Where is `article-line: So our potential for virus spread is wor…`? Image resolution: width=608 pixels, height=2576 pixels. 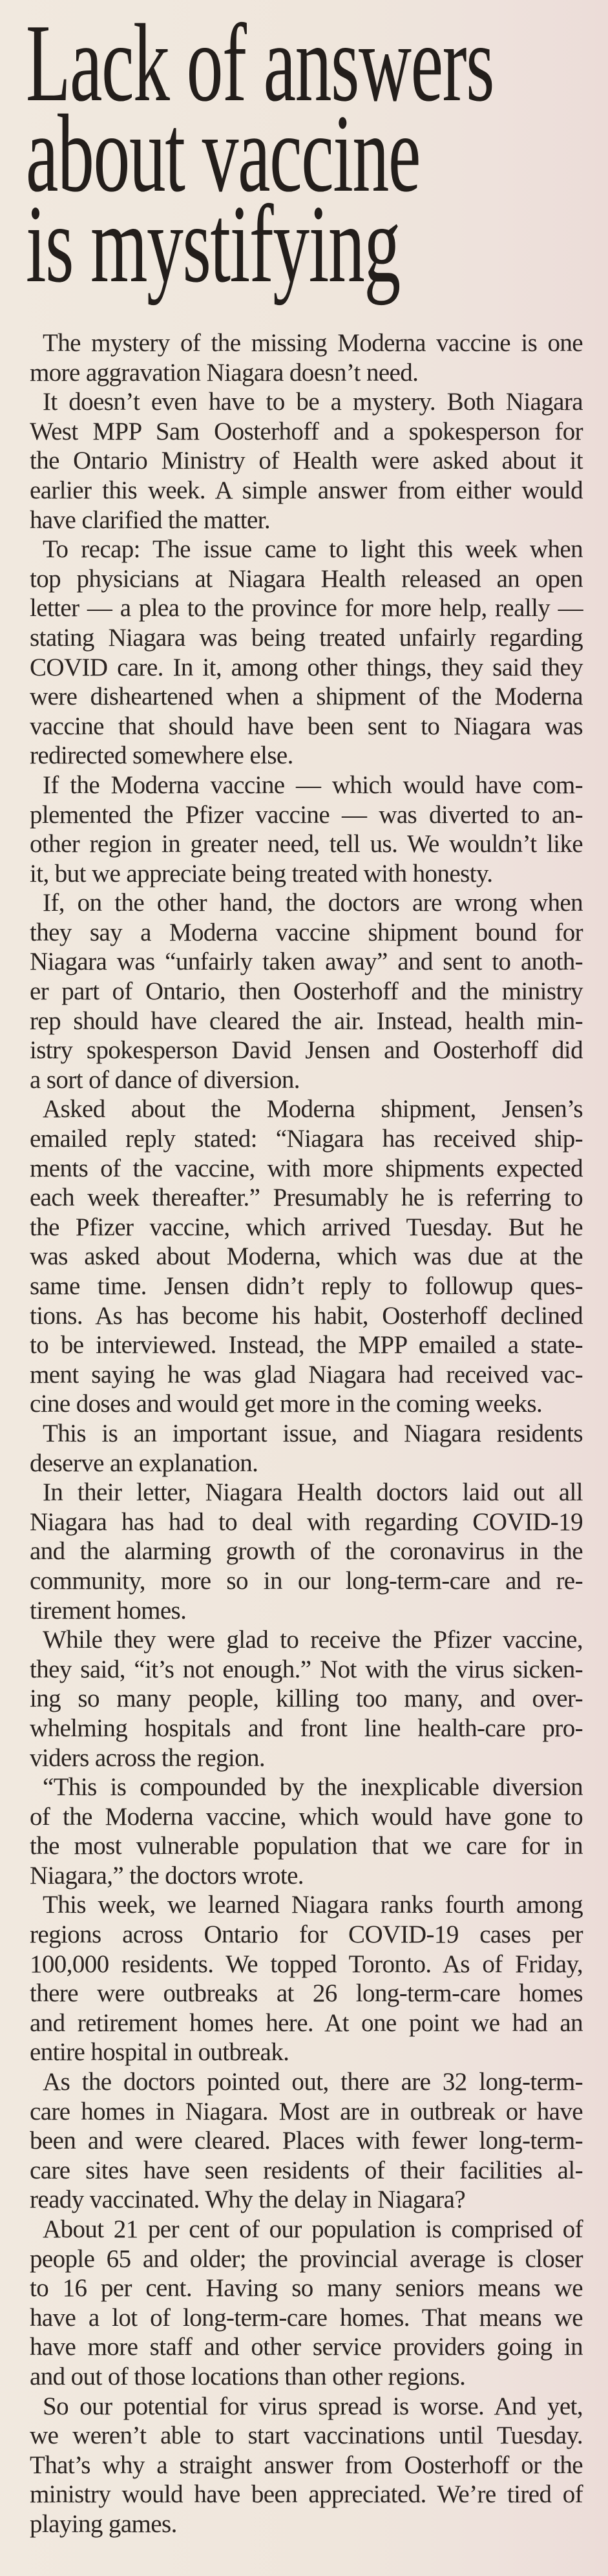 article-line: So our potential for virus spread is wor… is located at coordinates (313, 2406).